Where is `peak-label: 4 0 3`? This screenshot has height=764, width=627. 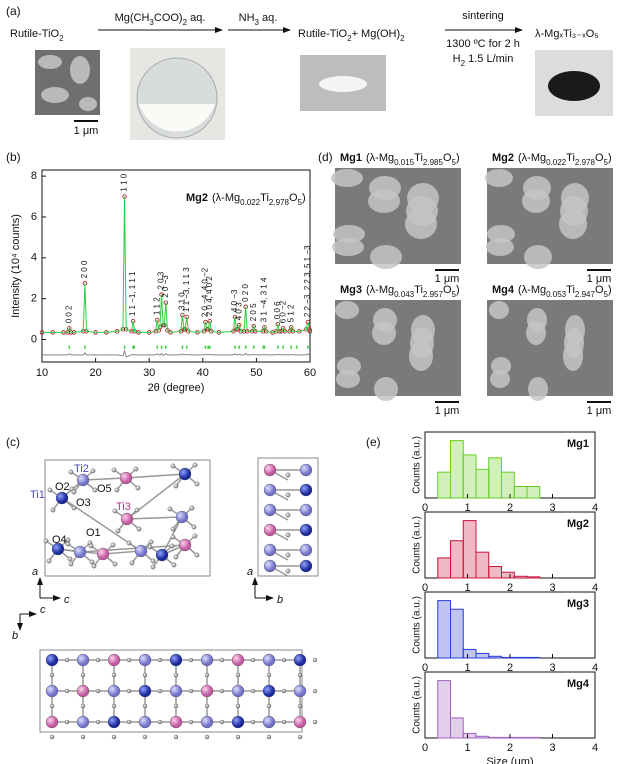 peak-label: 4 0 3 is located at coordinates (238, 311).